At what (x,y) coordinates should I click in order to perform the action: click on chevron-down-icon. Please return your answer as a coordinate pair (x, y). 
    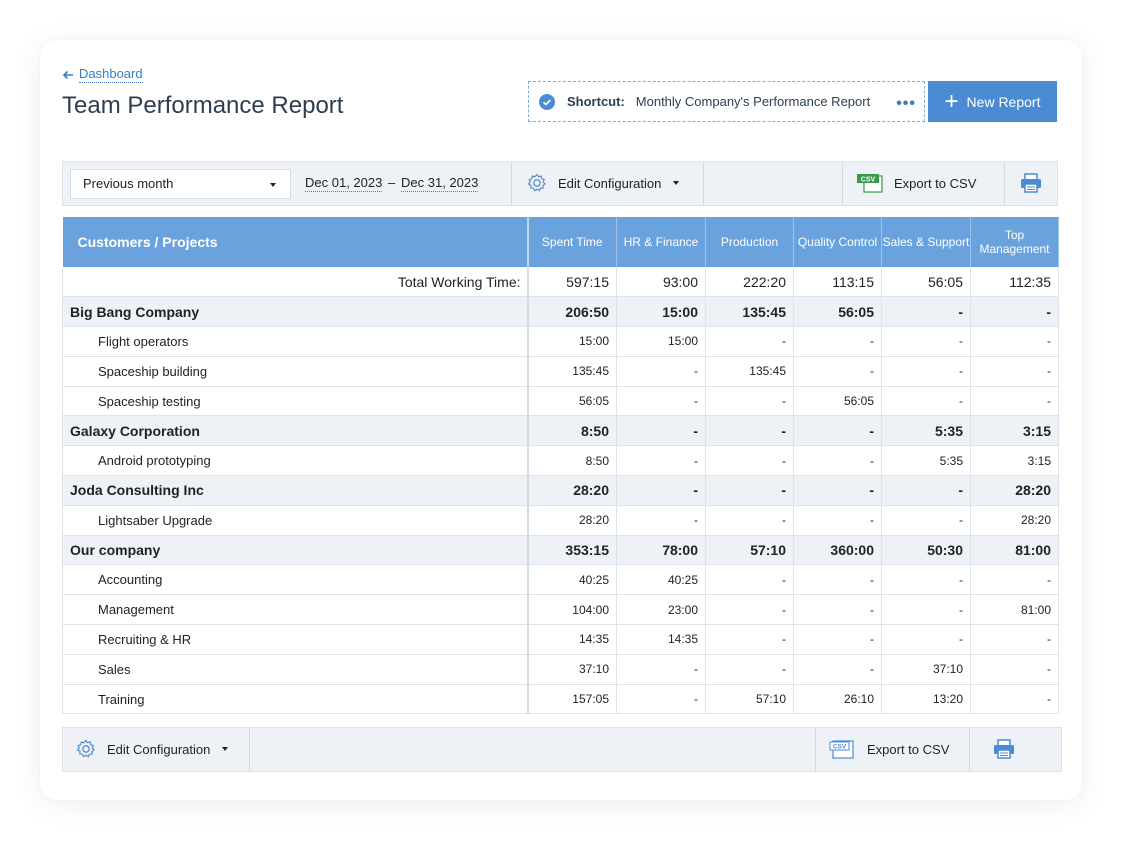
    Looking at the image, I should click on (225, 749).